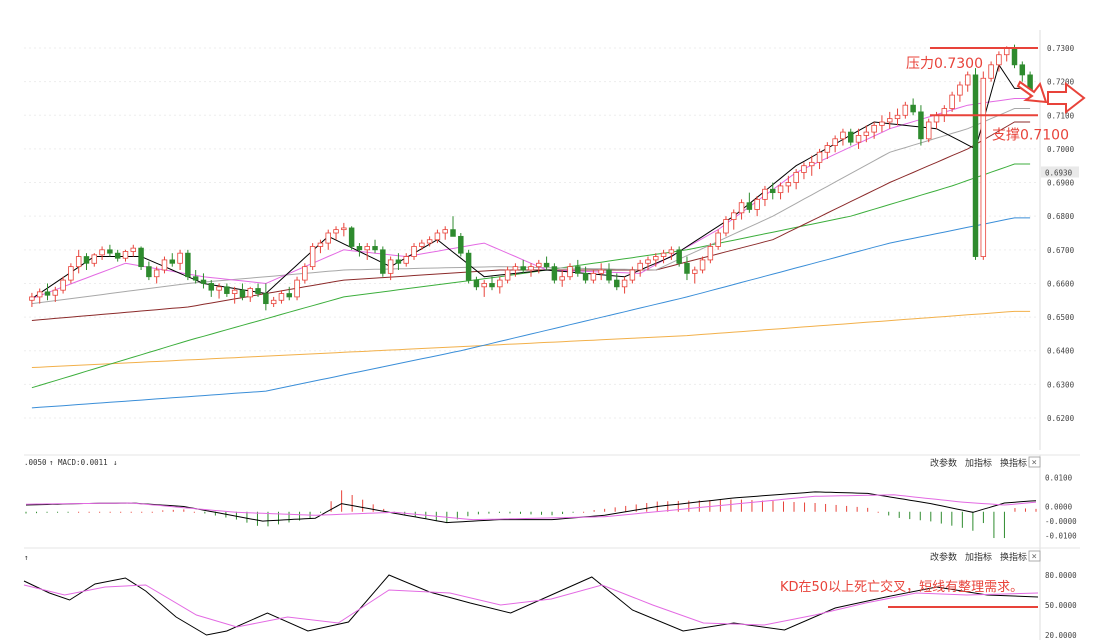 The width and height of the screenshot is (1099, 644). I want to click on price-tick-label: 0.6200, so click(1061, 418).